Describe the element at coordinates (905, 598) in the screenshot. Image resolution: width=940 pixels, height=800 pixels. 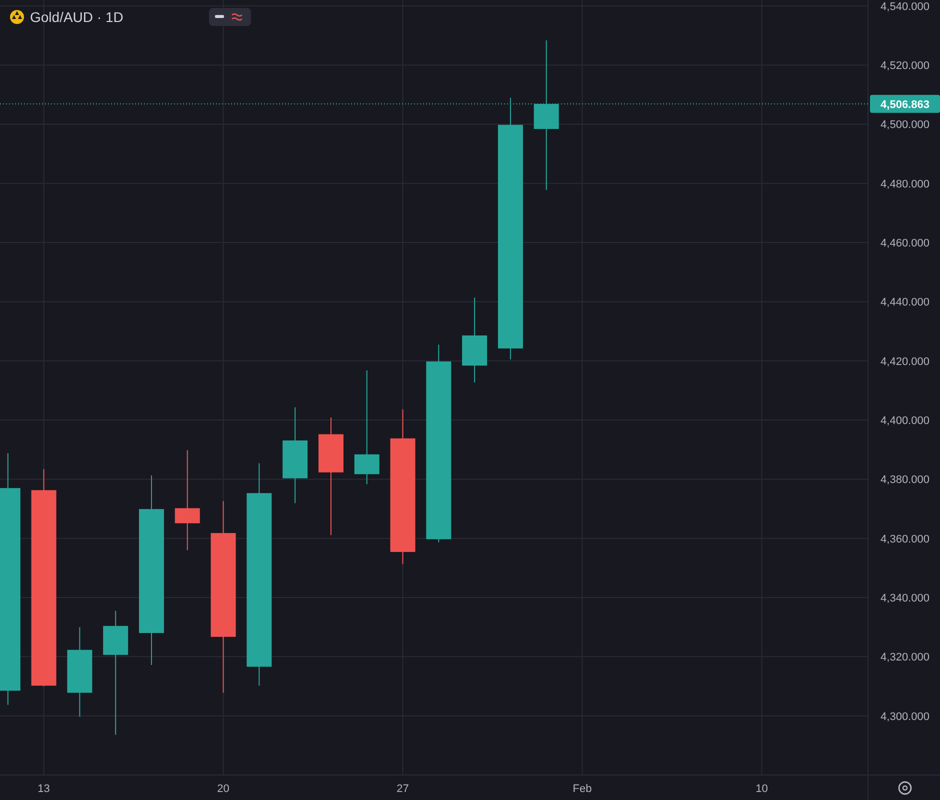
I see `y-tick-label: 4,340.000` at that location.